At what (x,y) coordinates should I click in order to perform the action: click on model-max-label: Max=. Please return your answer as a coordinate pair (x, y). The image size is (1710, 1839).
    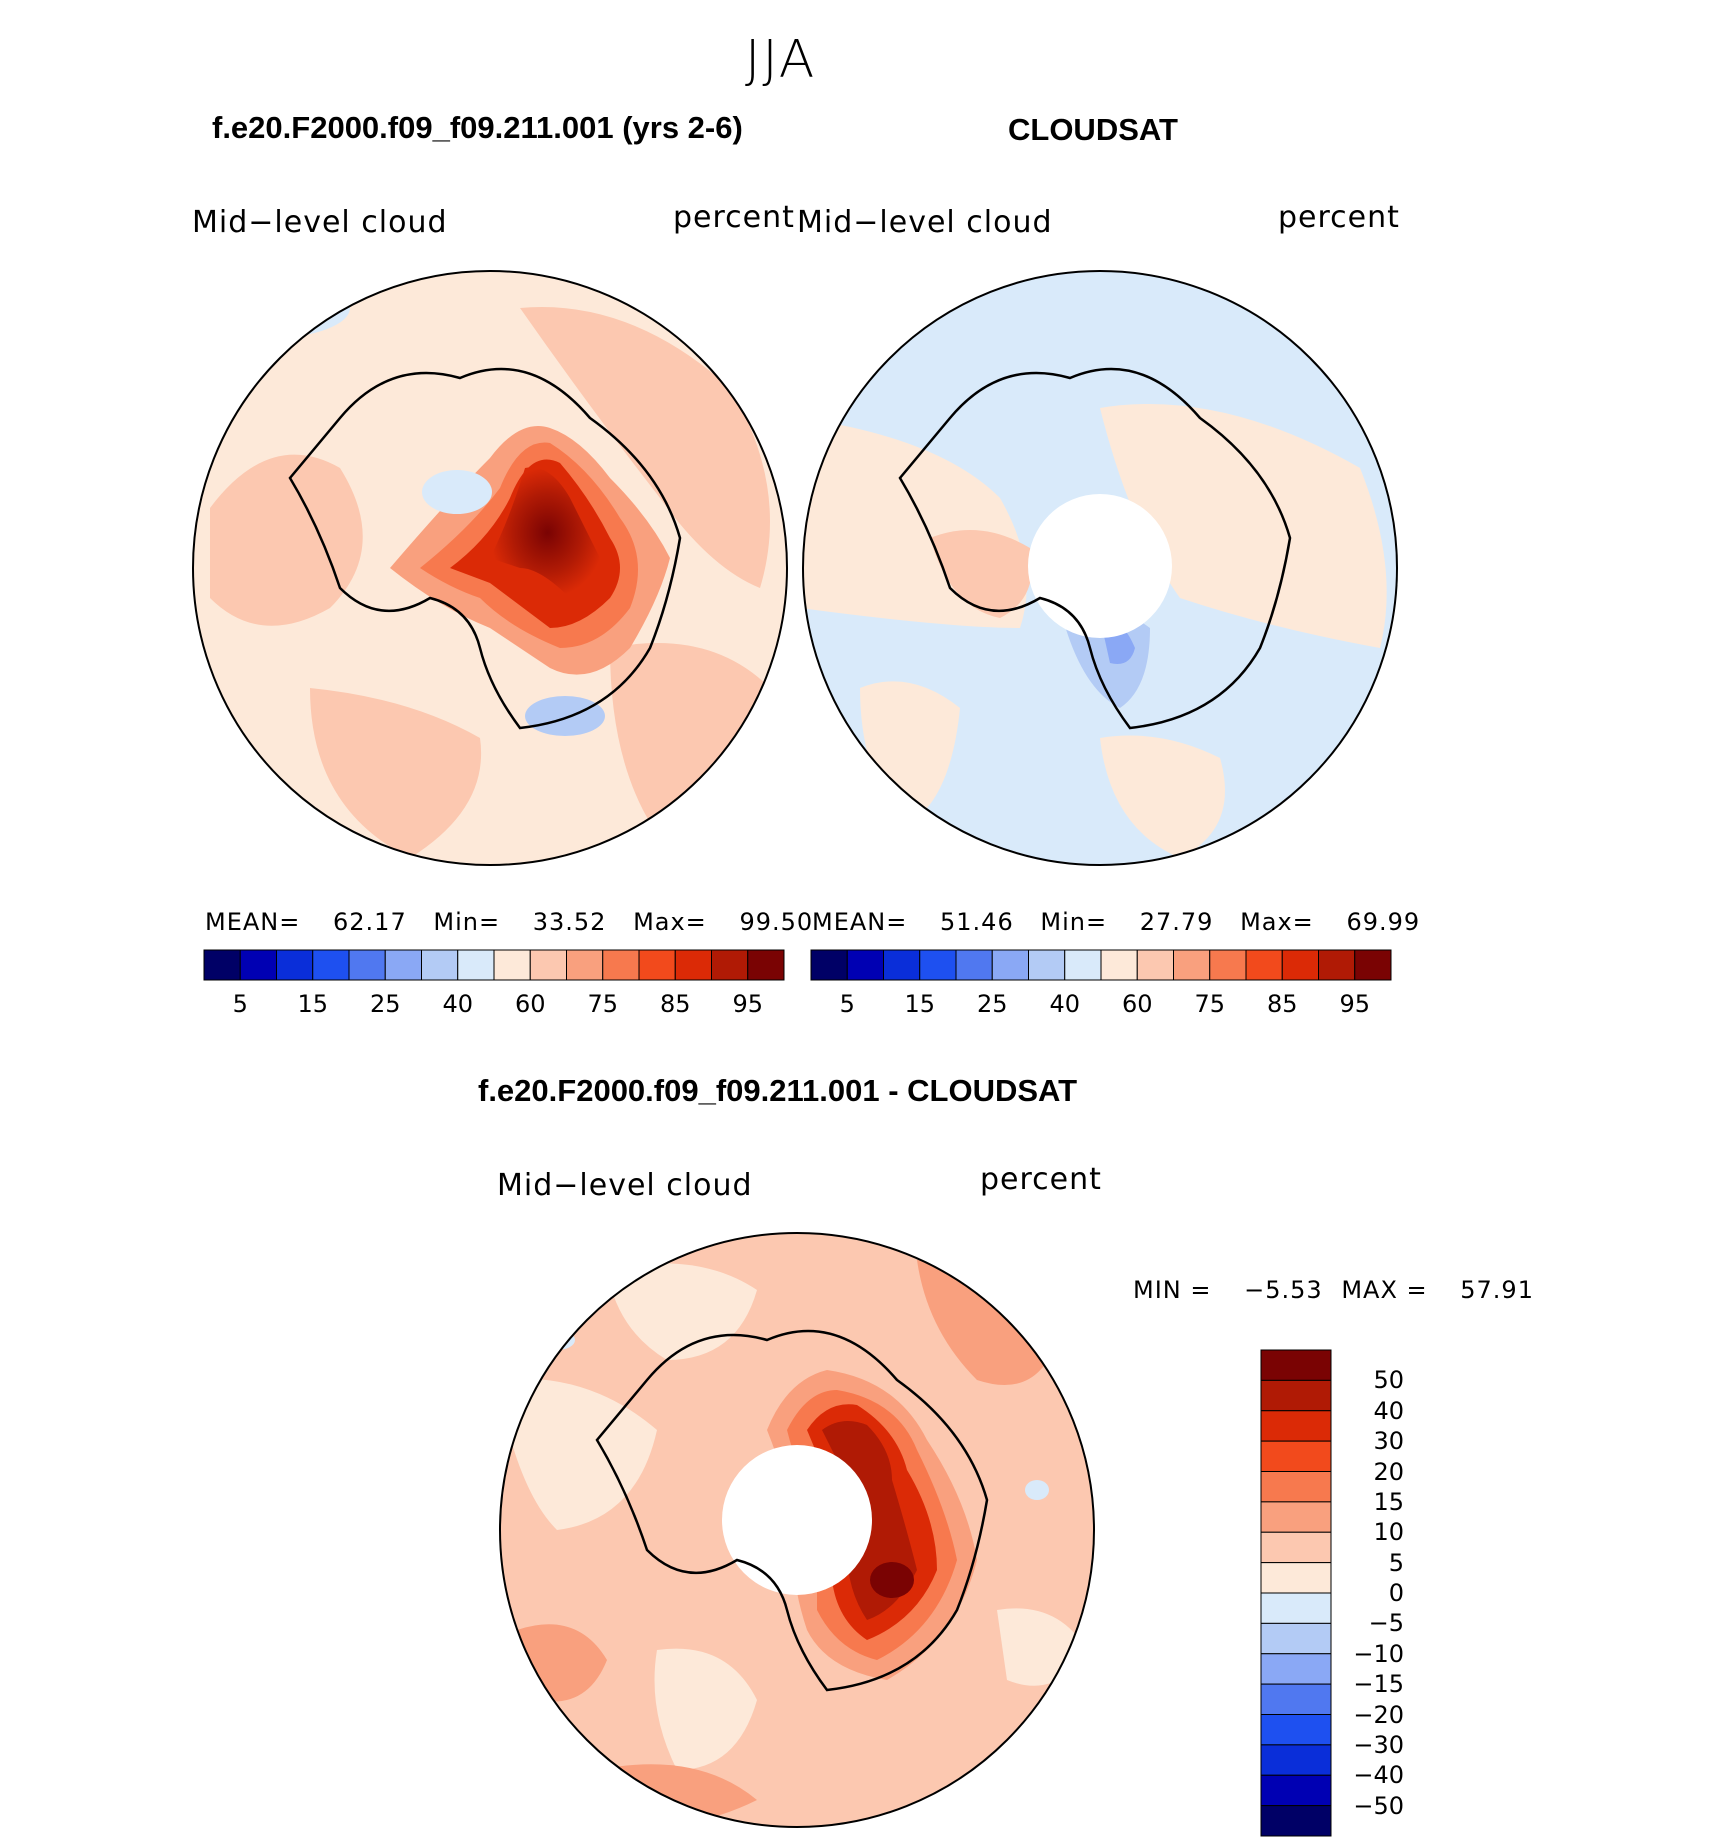
    Looking at the image, I should click on (670, 922).